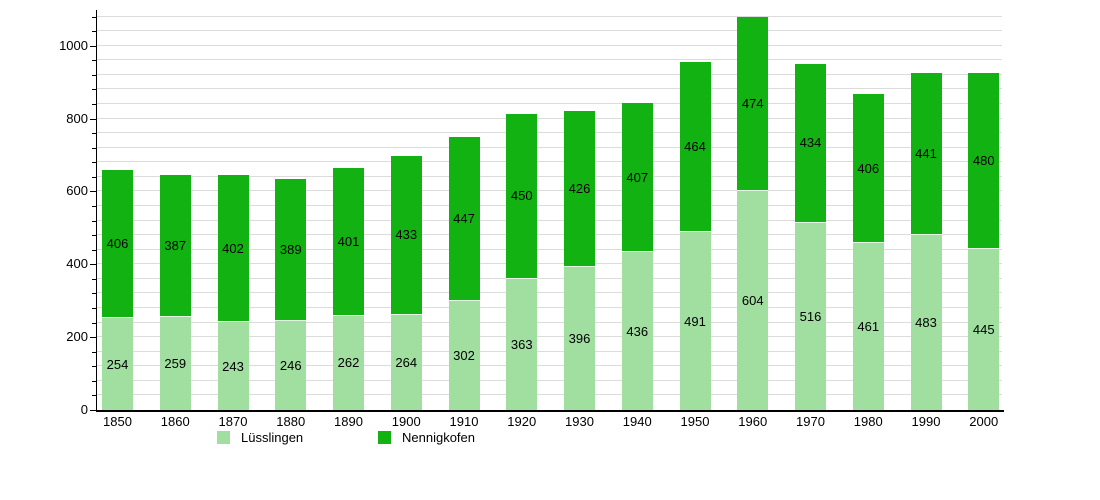 The width and height of the screenshot is (1100, 500). I want to click on y-axis-label-200: 200, so click(77, 337).